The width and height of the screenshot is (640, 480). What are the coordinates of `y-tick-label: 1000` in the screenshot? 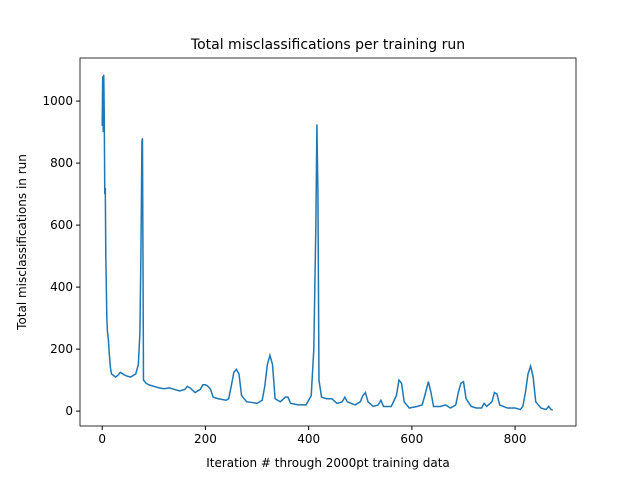 It's located at (57, 101).